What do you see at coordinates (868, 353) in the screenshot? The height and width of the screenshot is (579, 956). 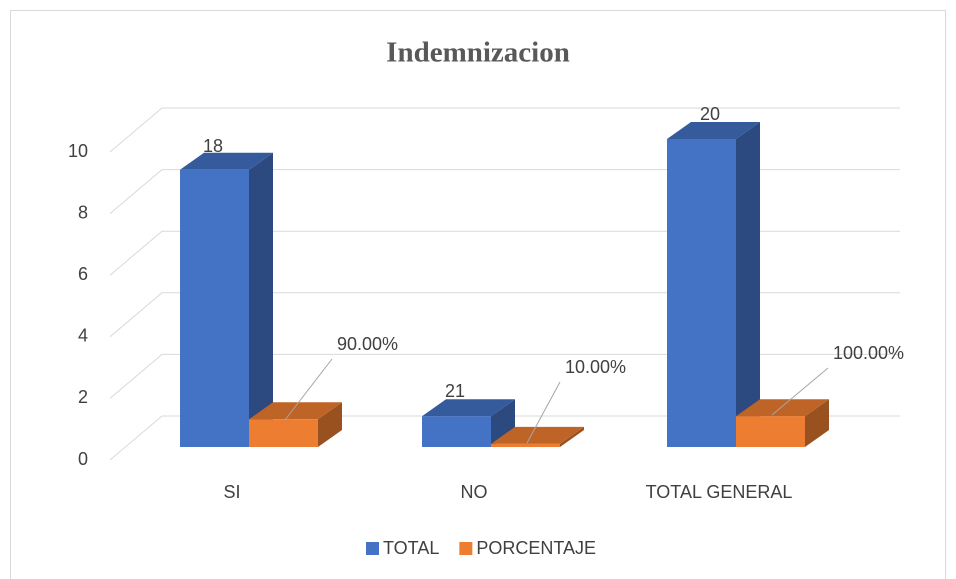 I see `value-label: 100.00%` at bounding box center [868, 353].